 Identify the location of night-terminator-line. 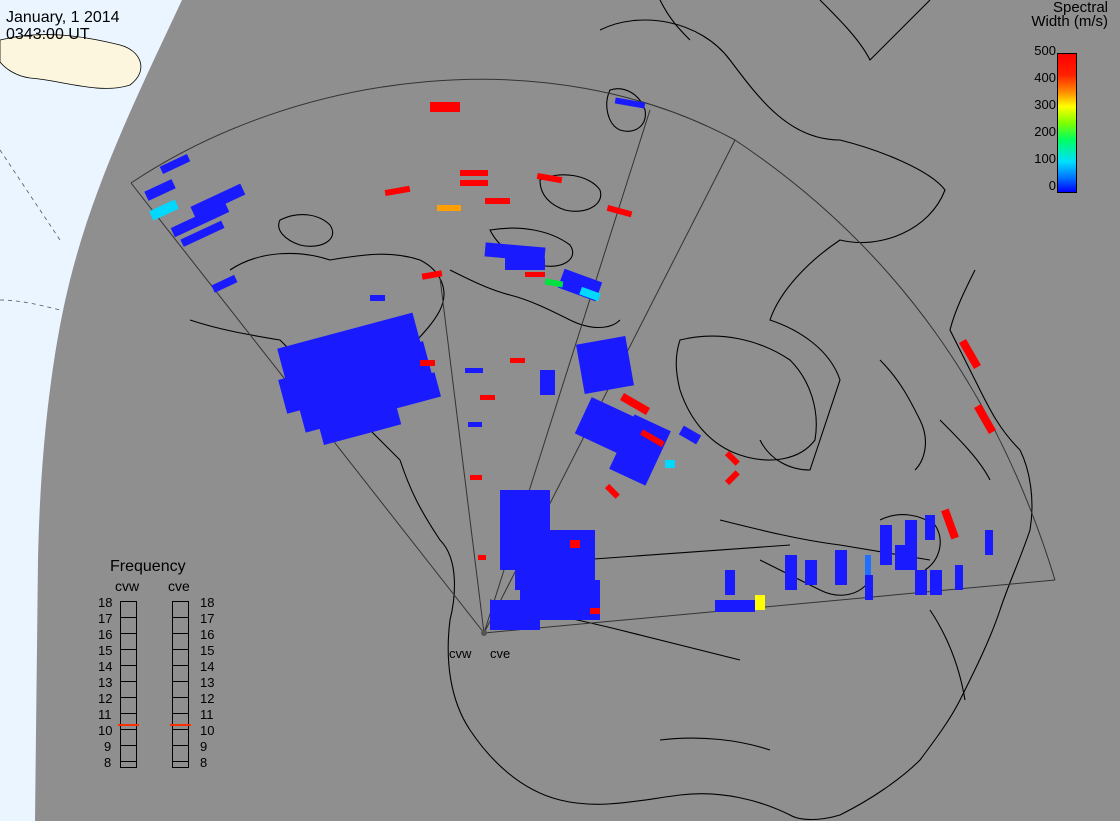
(30, 195).